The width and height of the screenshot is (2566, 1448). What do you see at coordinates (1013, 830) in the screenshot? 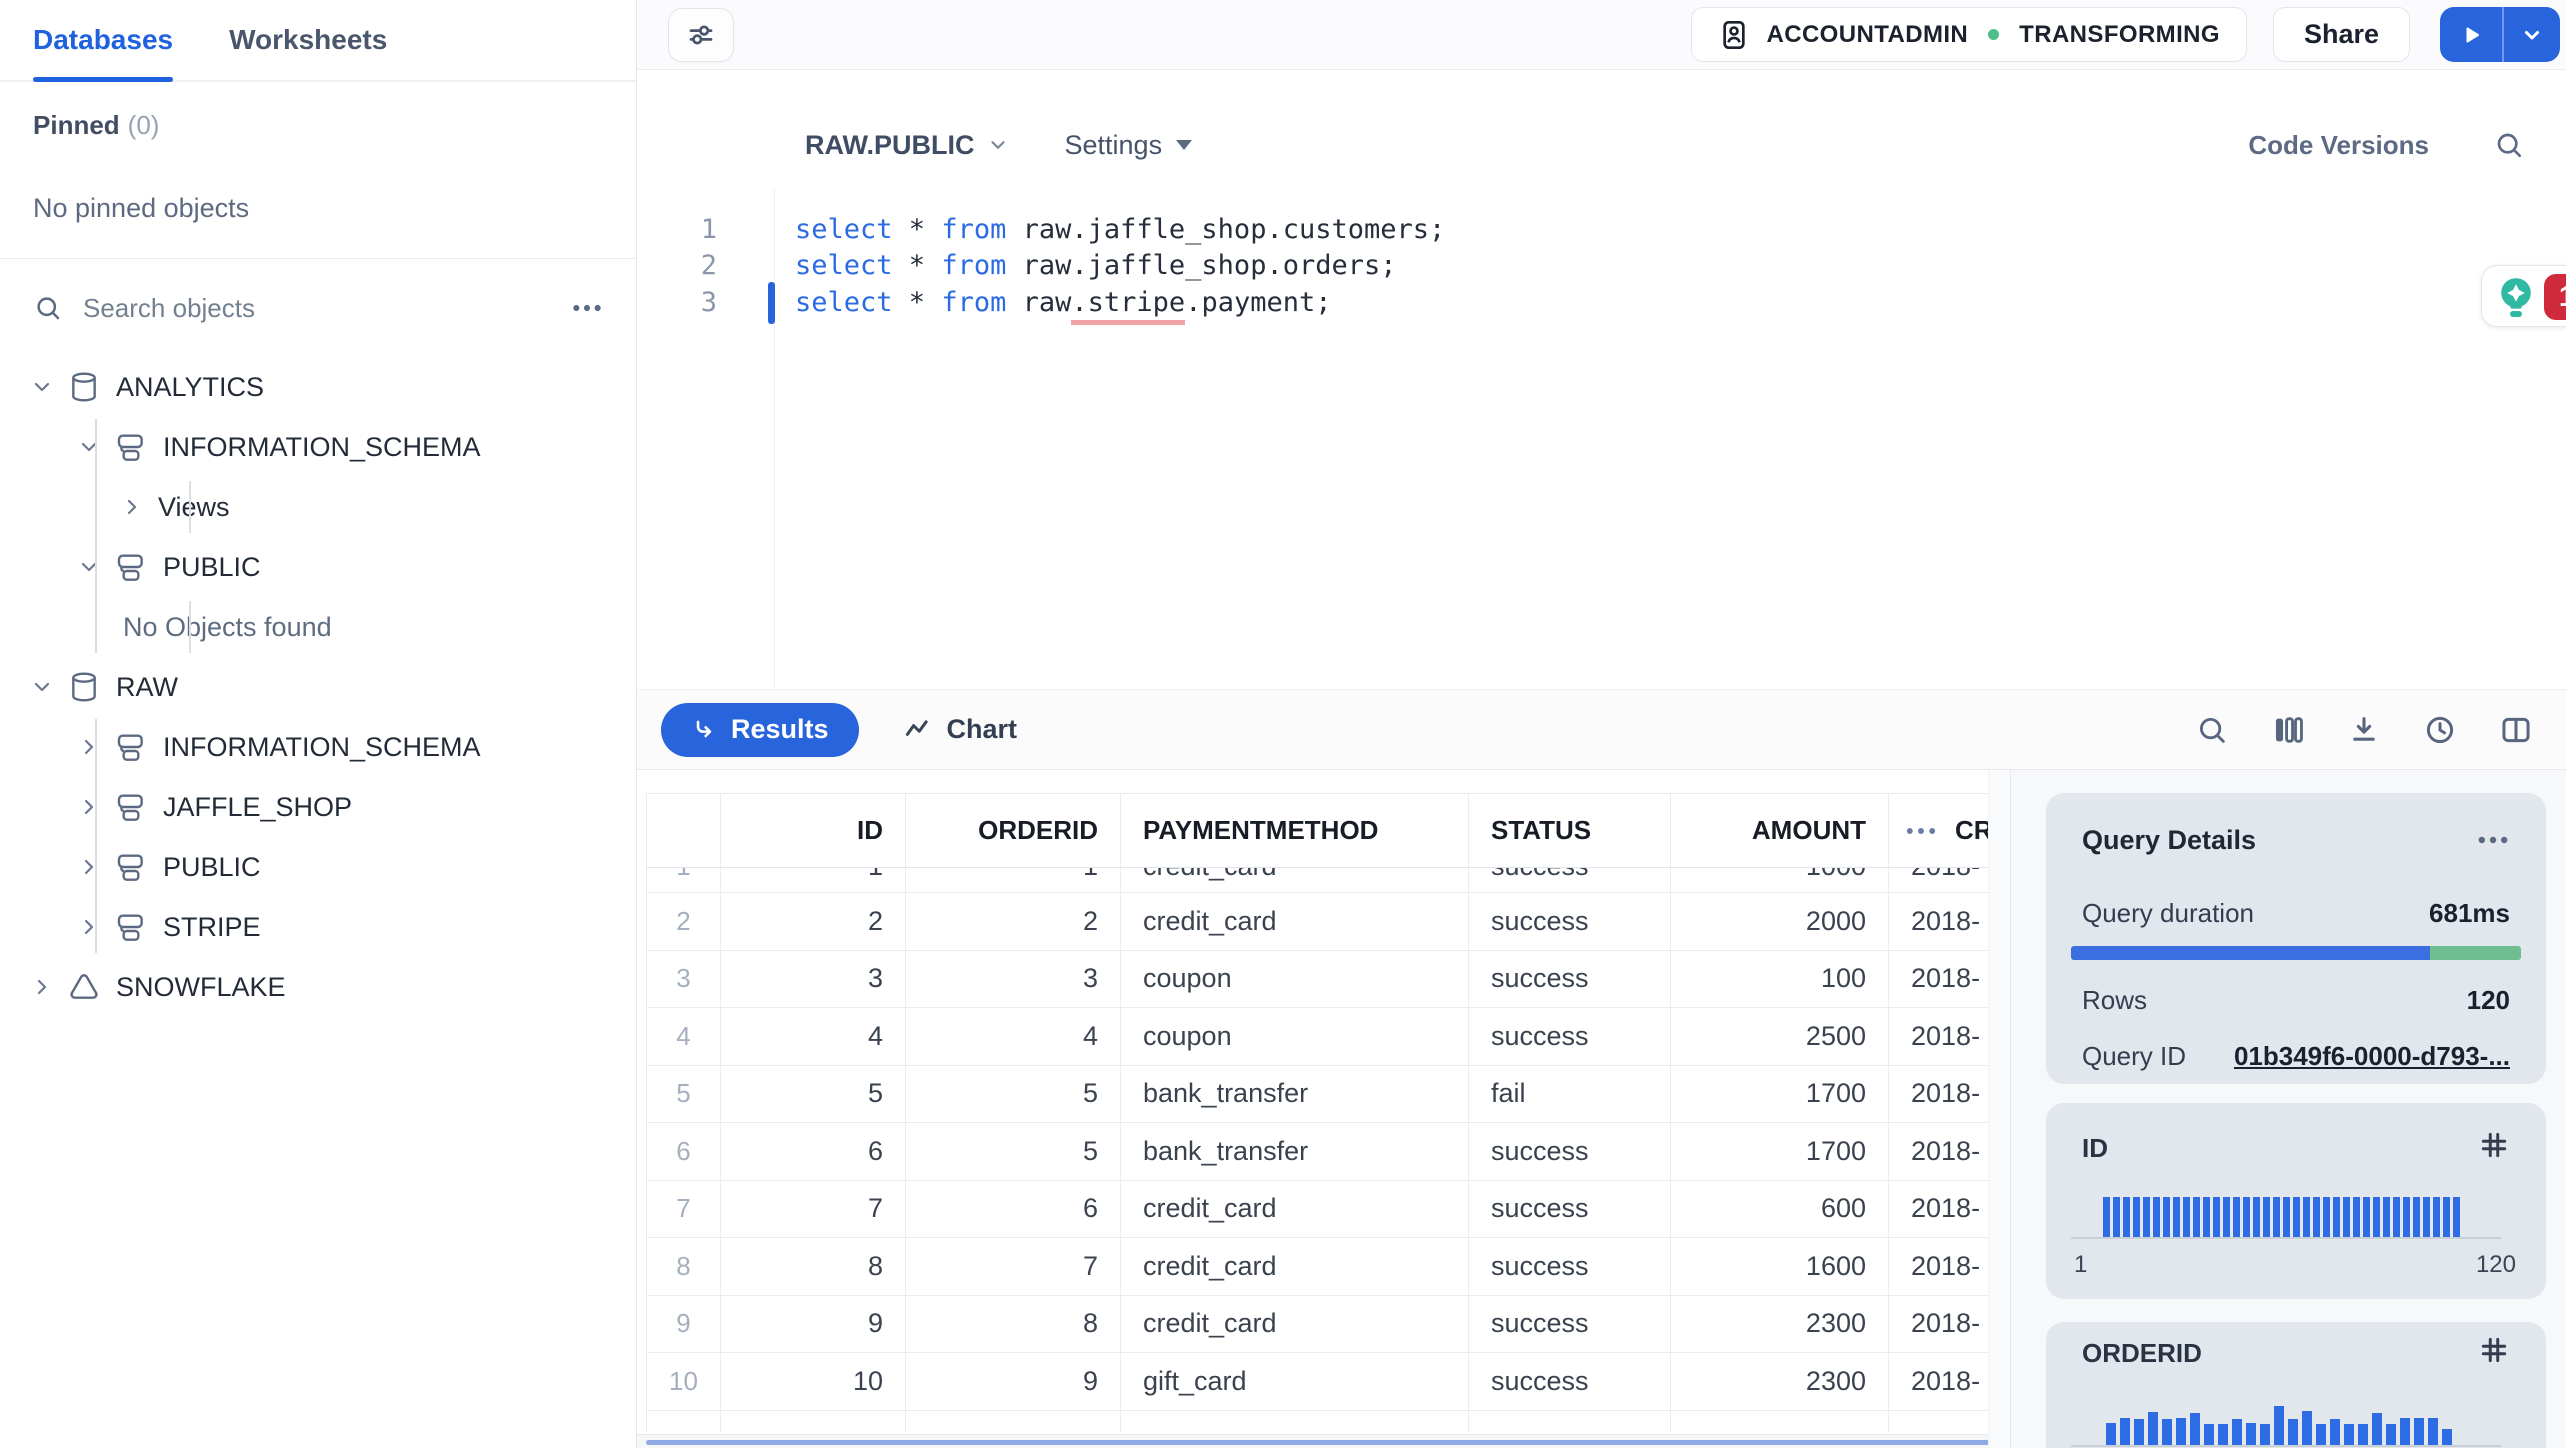
I see `column-header-orderid: ORDERID` at bounding box center [1013, 830].